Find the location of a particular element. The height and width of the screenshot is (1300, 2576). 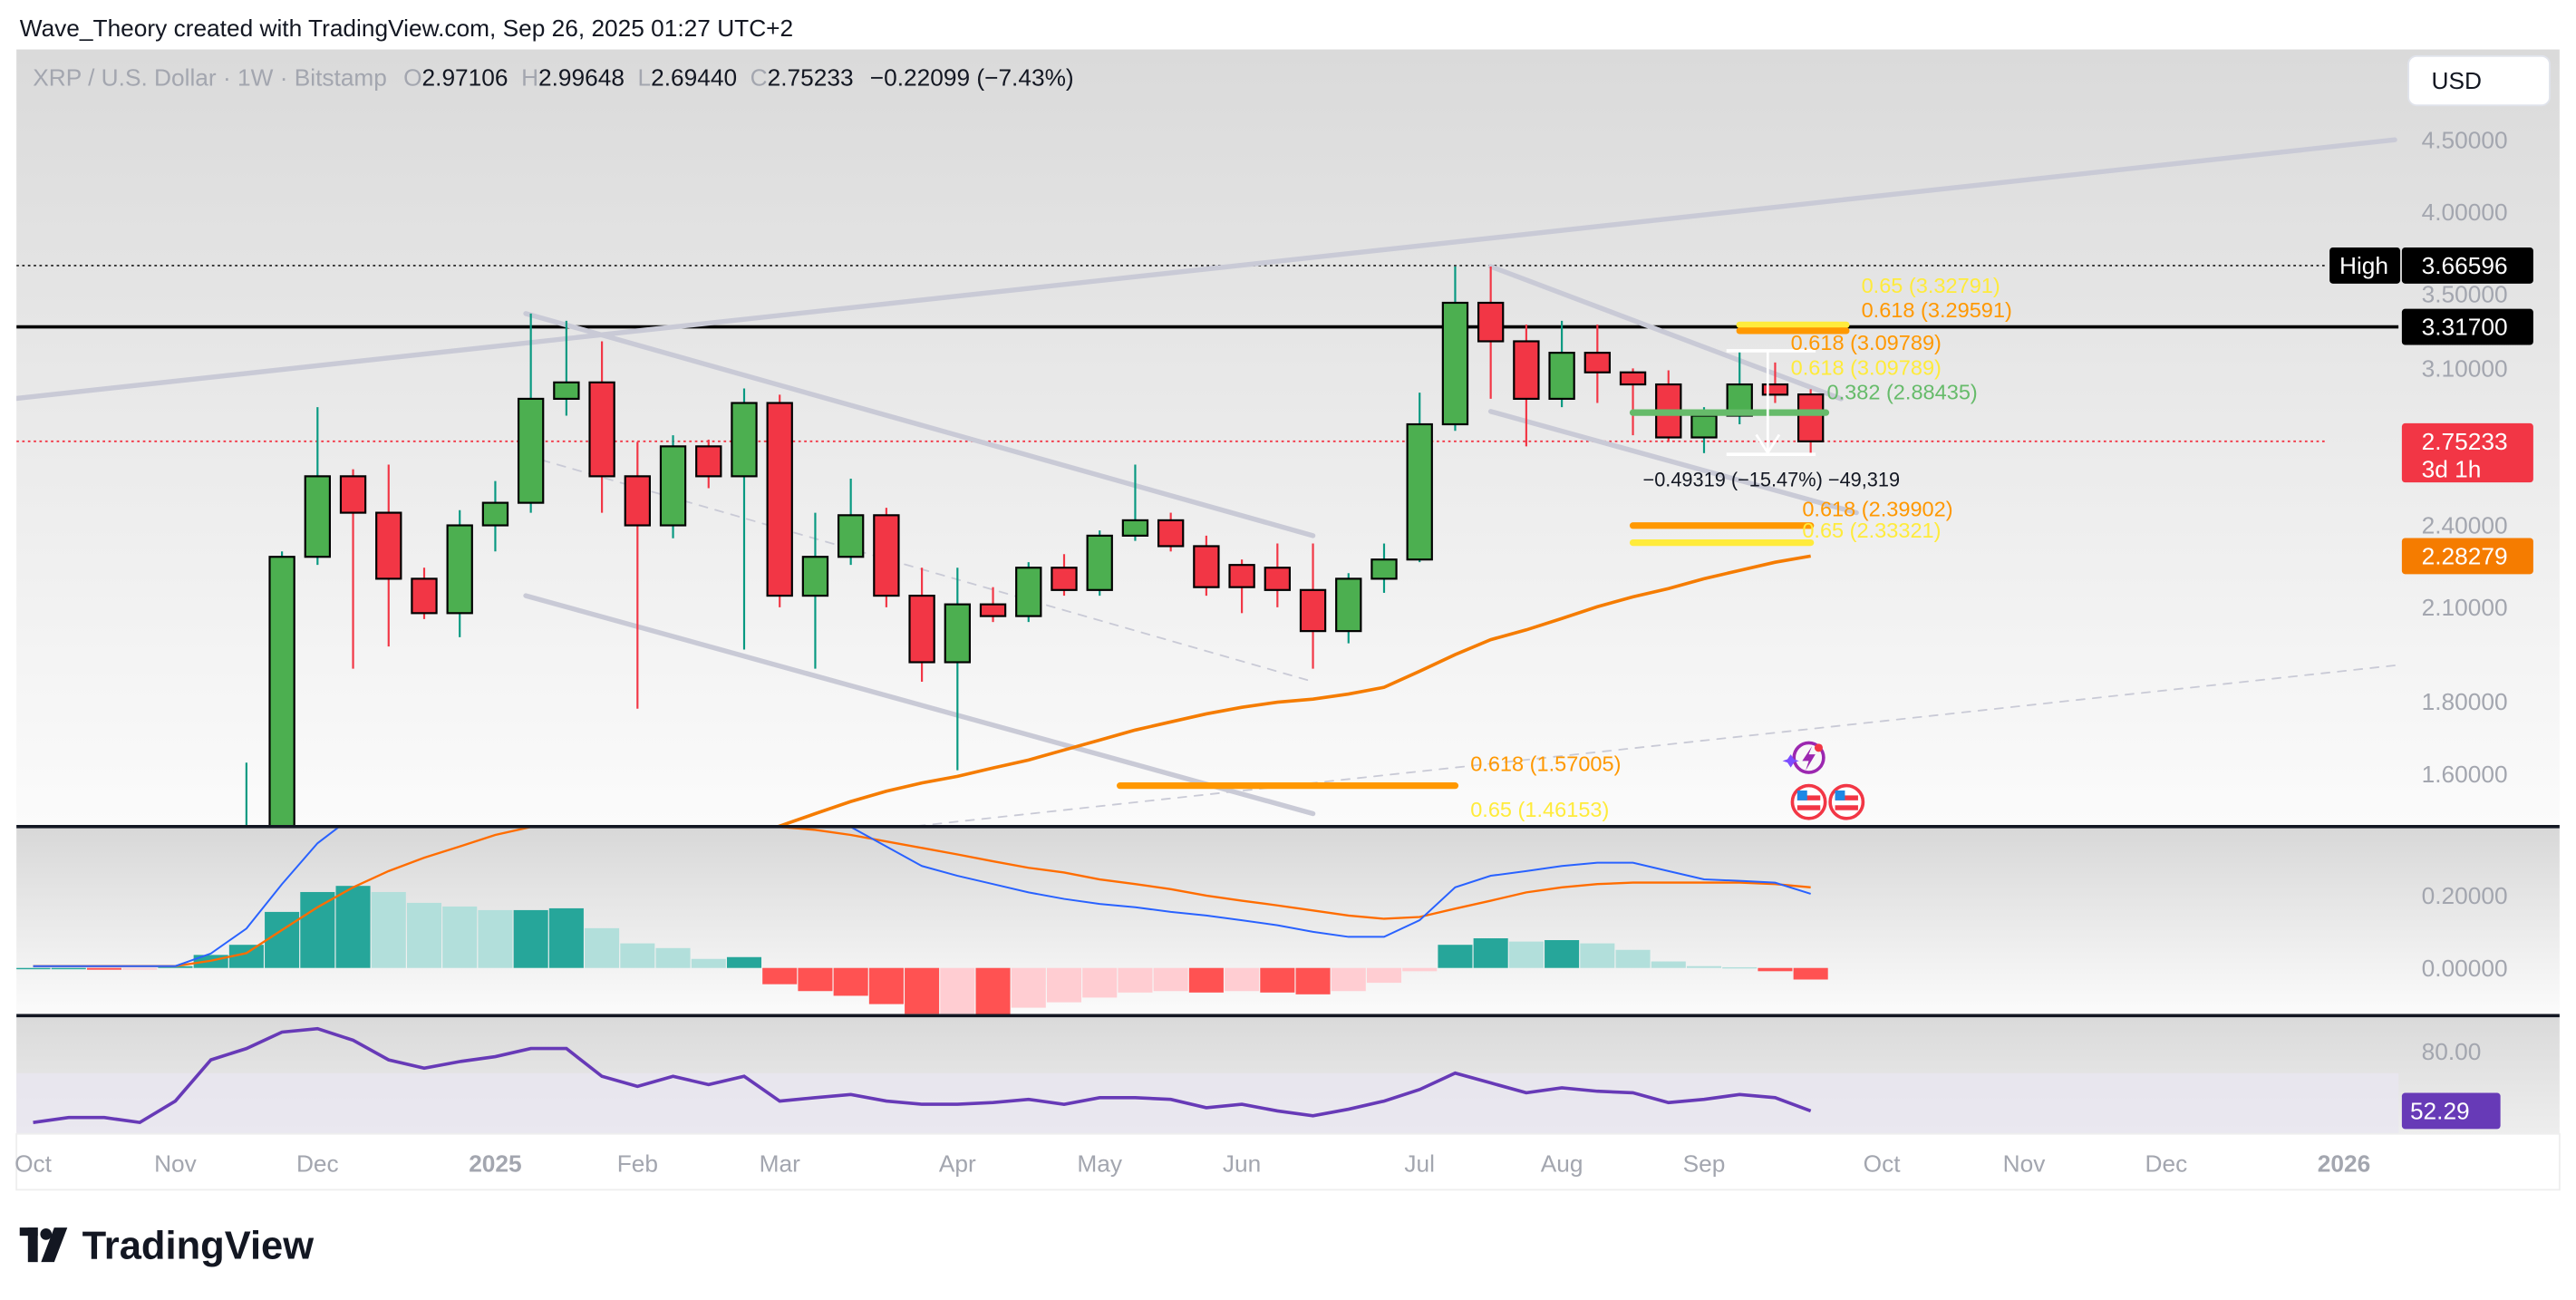

time-axis is located at coordinates (1288, 1161).